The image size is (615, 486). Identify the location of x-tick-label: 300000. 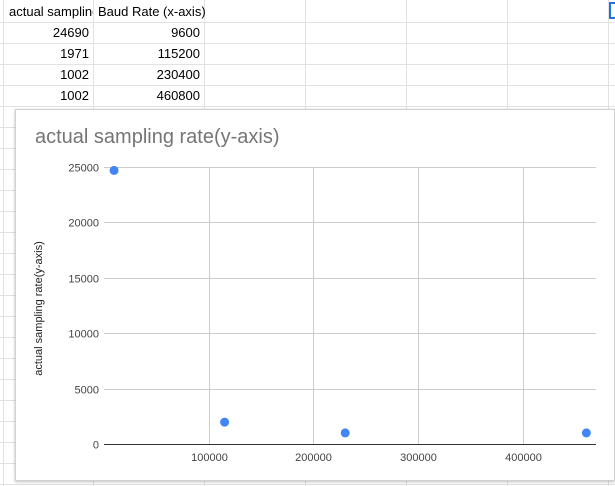
(418, 458).